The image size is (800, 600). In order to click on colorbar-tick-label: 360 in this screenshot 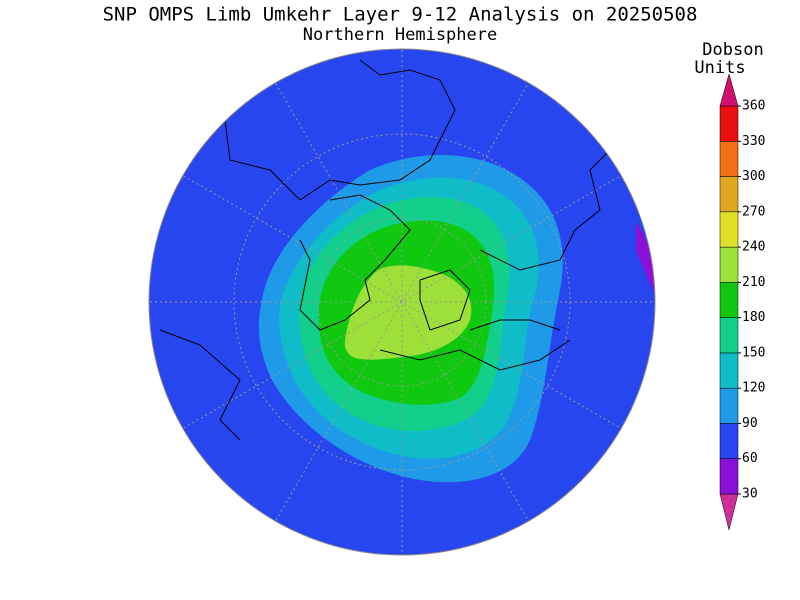, I will do `click(753, 106)`.